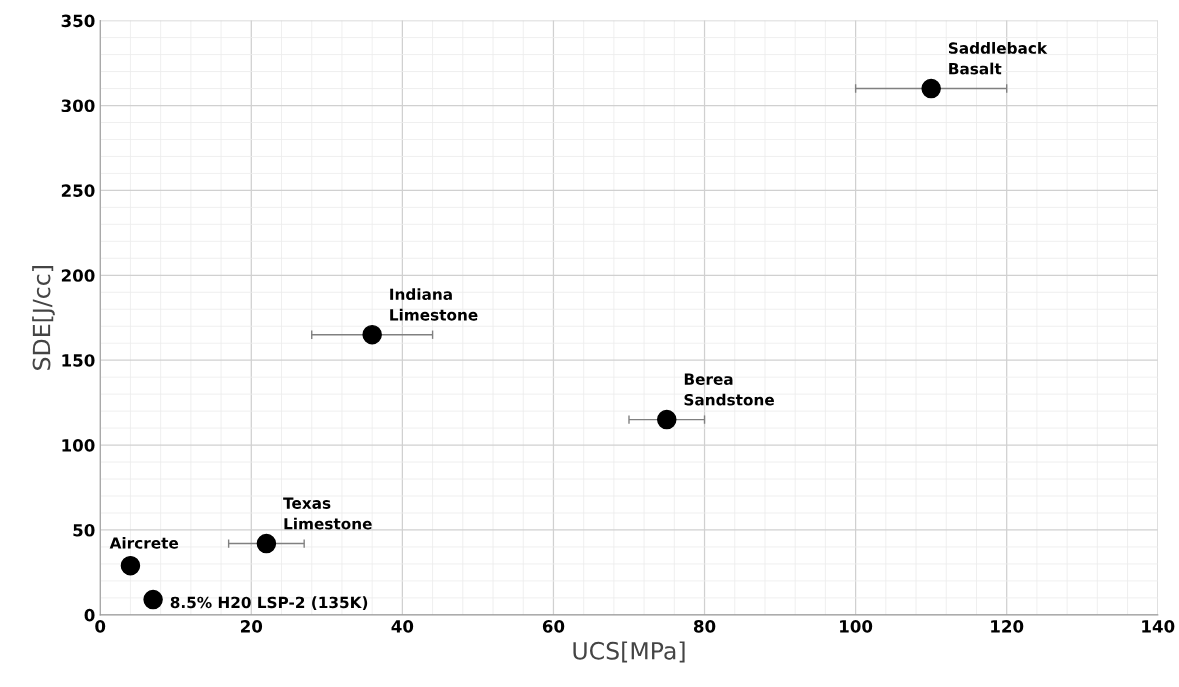 The width and height of the screenshot is (1179, 687). Describe the element at coordinates (78, 190) in the screenshot. I see `y-tick-label: 250` at that location.